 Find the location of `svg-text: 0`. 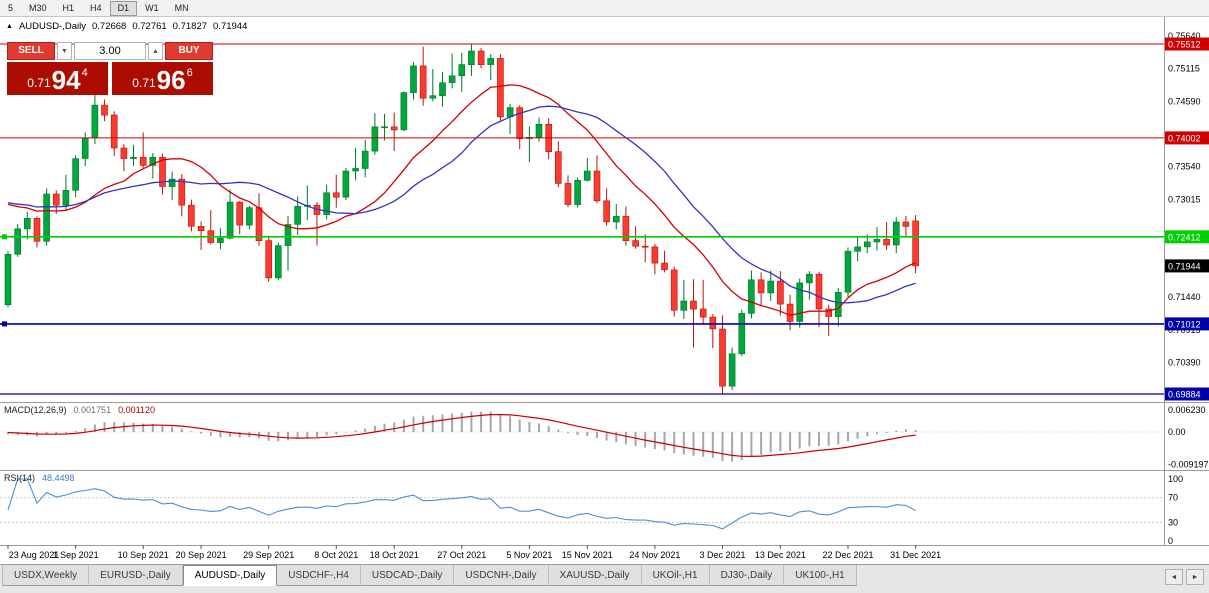

svg-text: 0 is located at coordinates (1170, 541).